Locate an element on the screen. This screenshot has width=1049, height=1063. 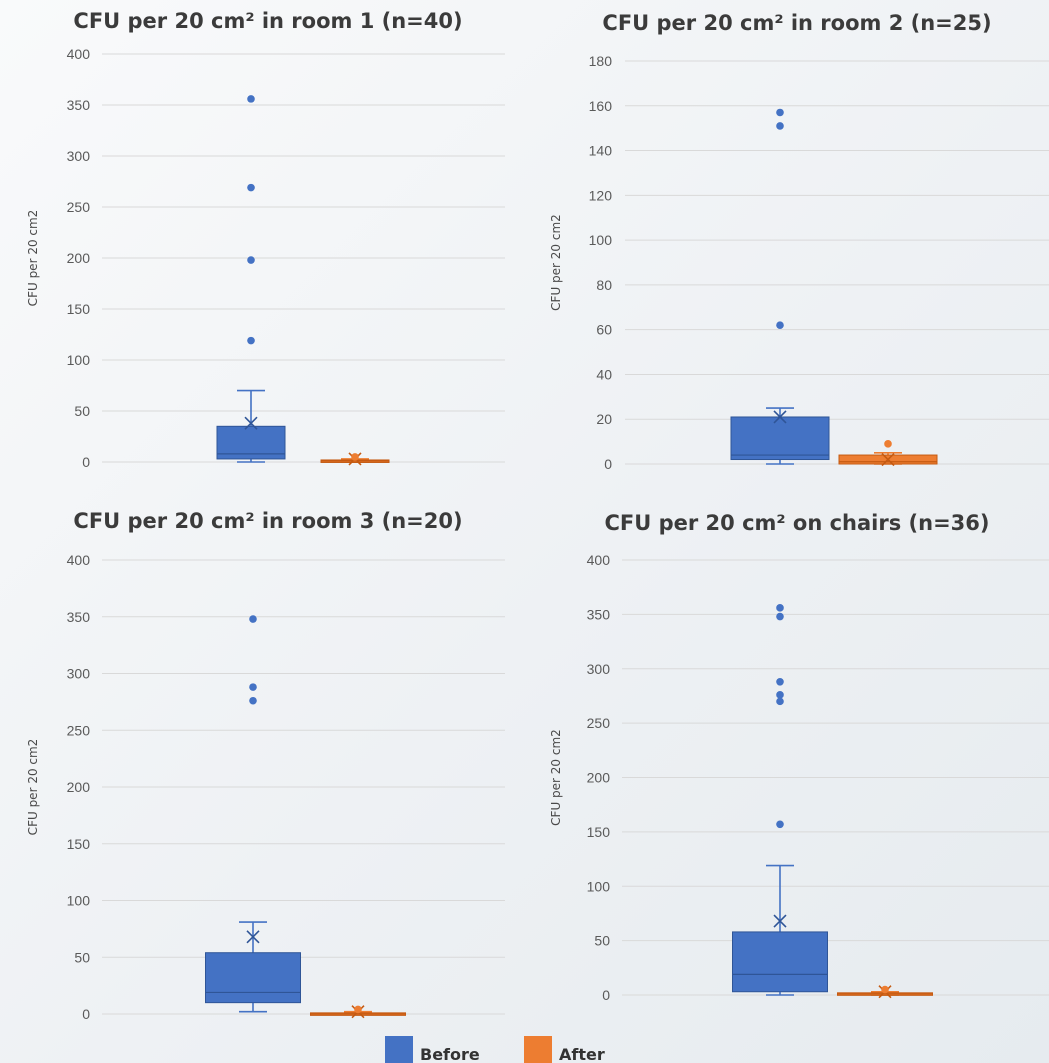
chart-title: CFU per 20 cm² in room 3 (n=20) is located at coordinates (267, 521).